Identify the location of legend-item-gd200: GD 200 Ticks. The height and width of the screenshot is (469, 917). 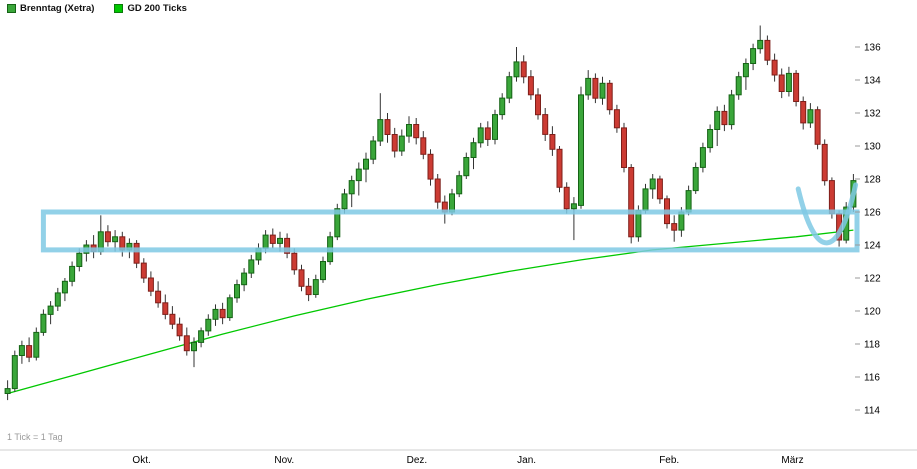
(150, 8).